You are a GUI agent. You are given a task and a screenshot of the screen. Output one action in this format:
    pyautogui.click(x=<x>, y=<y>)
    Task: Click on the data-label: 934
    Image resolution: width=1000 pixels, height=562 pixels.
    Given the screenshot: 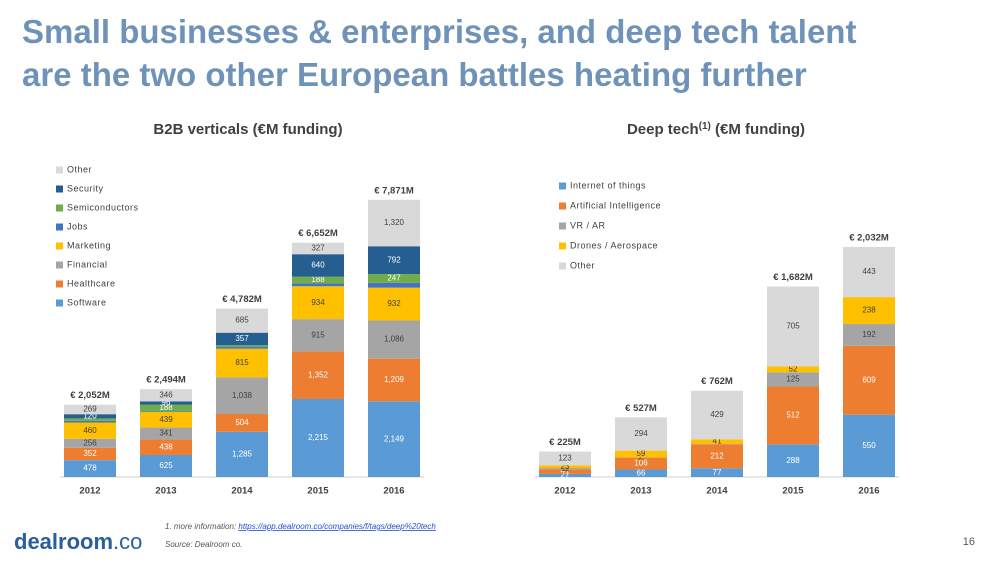 What is the action you would take?
    pyautogui.click(x=318, y=302)
    